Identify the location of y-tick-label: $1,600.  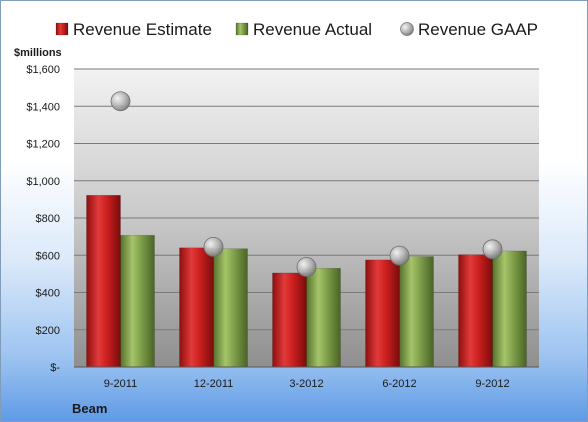
(43, 70).